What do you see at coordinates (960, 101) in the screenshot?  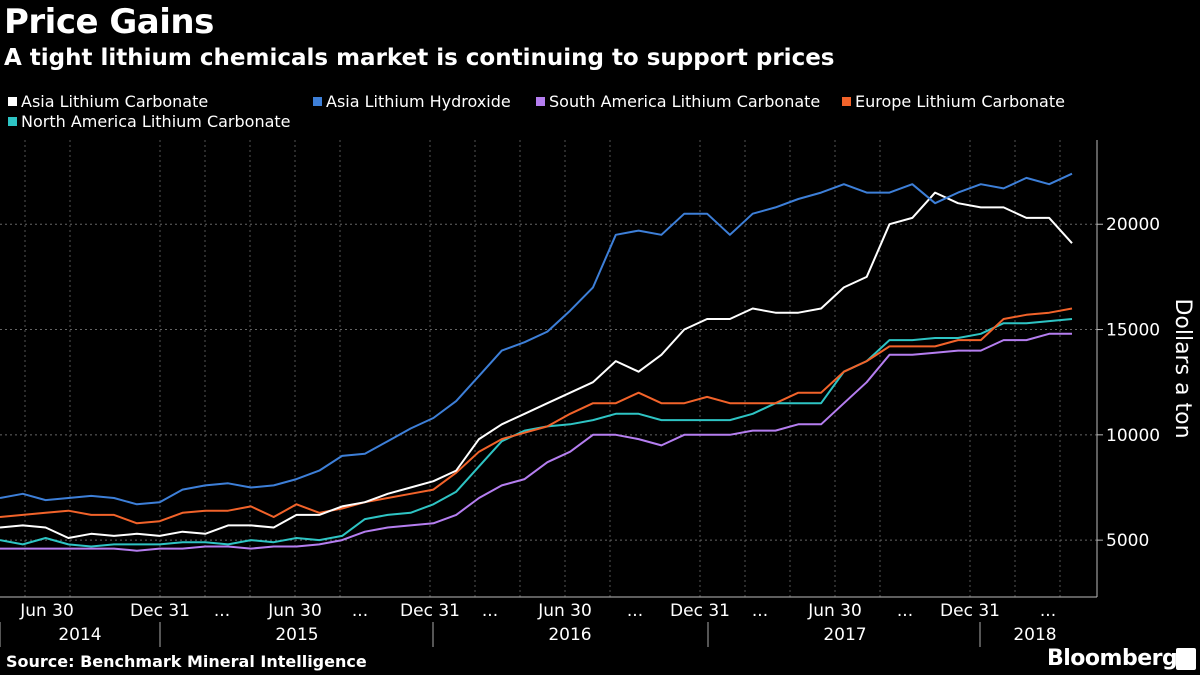 I see `legend-label: Europe Lithium Carbonate` at bounding box center [960, 101].